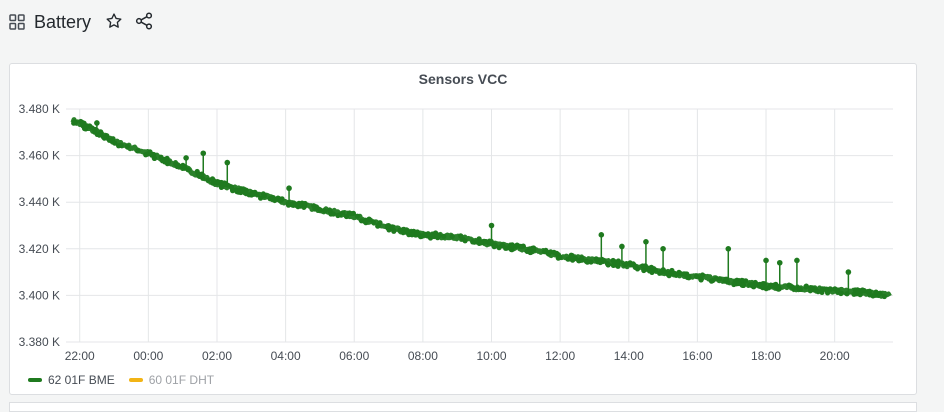 This screenshot has width=944, height=412. Describe the element at coordinates (144, 21) in the screenshot. I see `share-icon` at that location.